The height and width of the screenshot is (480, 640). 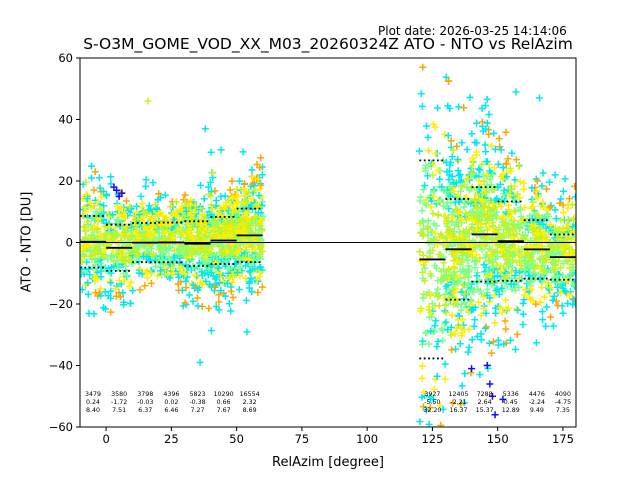 What do you see at coordinates (119, 402) in the screenshot?
I see `bin-mean-label: -1.72` at bounding box center [119, 402].